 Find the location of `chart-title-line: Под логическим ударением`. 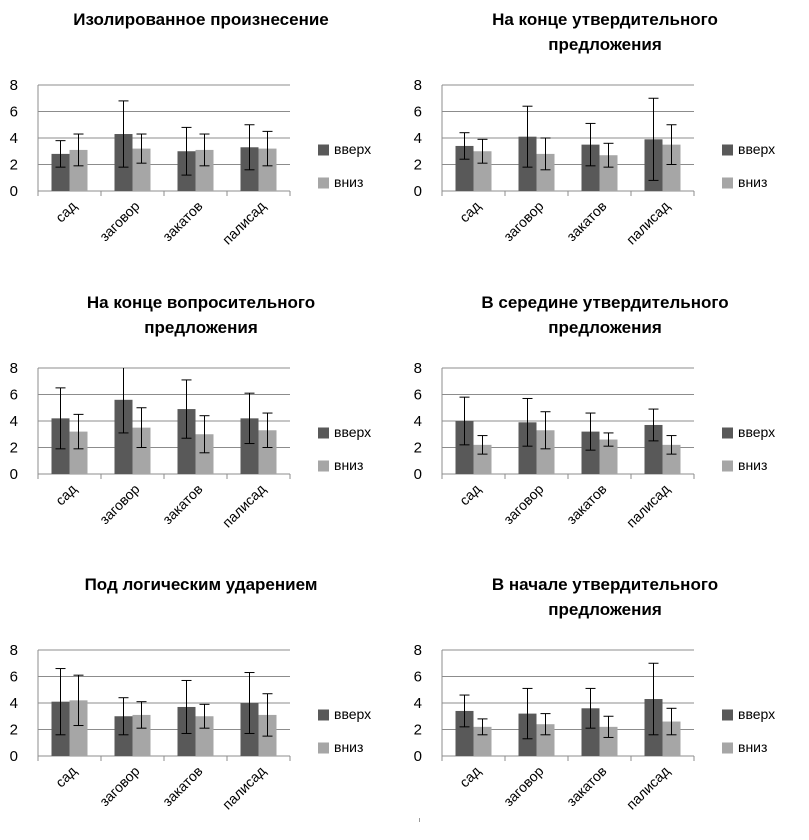

chart-title-line: Под логическим ударением is located at coordinates (201, 584).